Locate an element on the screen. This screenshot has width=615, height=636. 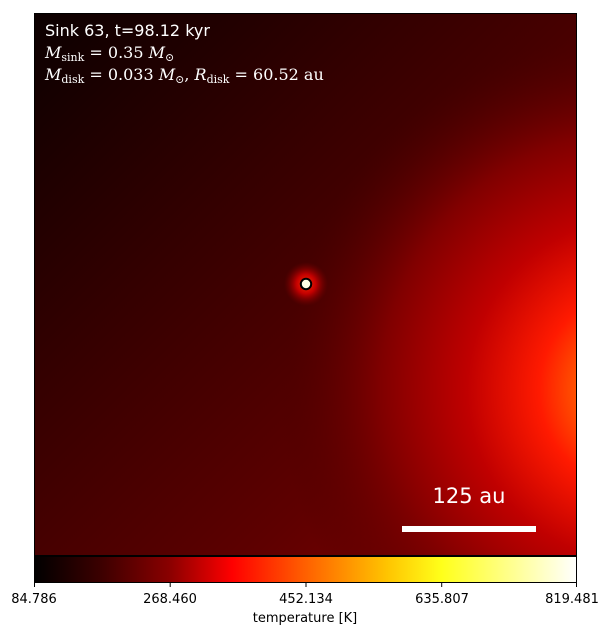
sink-mass-unit: M is located at coordinates (156, 52).